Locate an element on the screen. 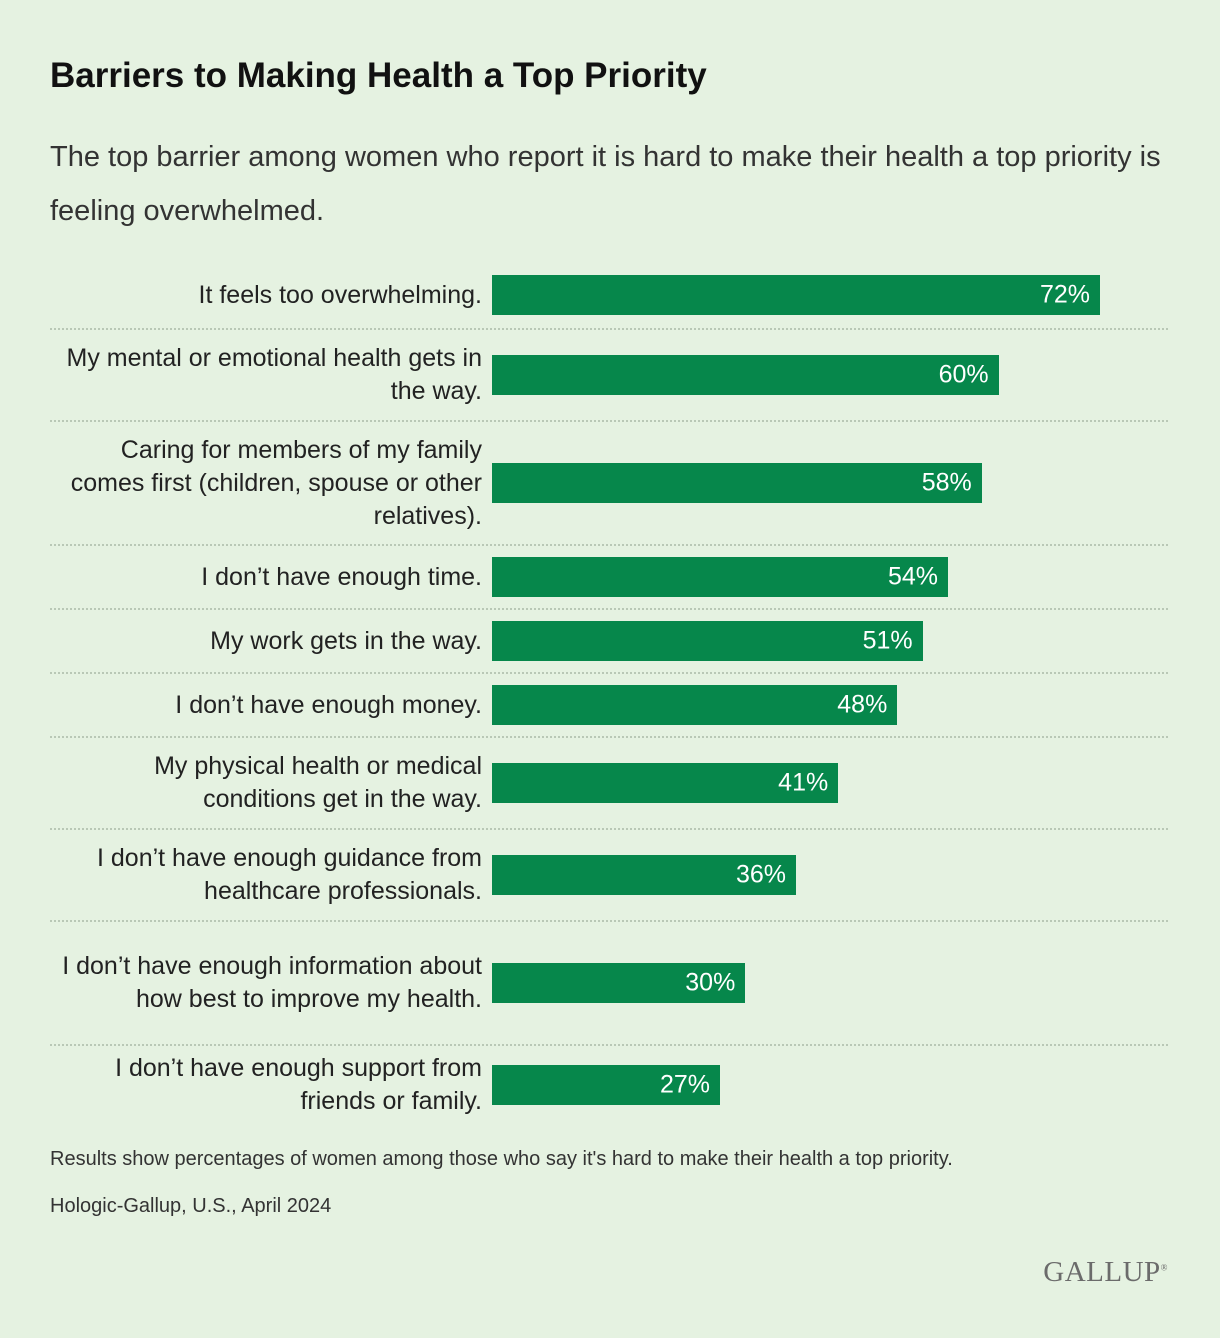 This screenshot has height=1338, width=1220. bar: 54% is located at coordinates (720, 577).